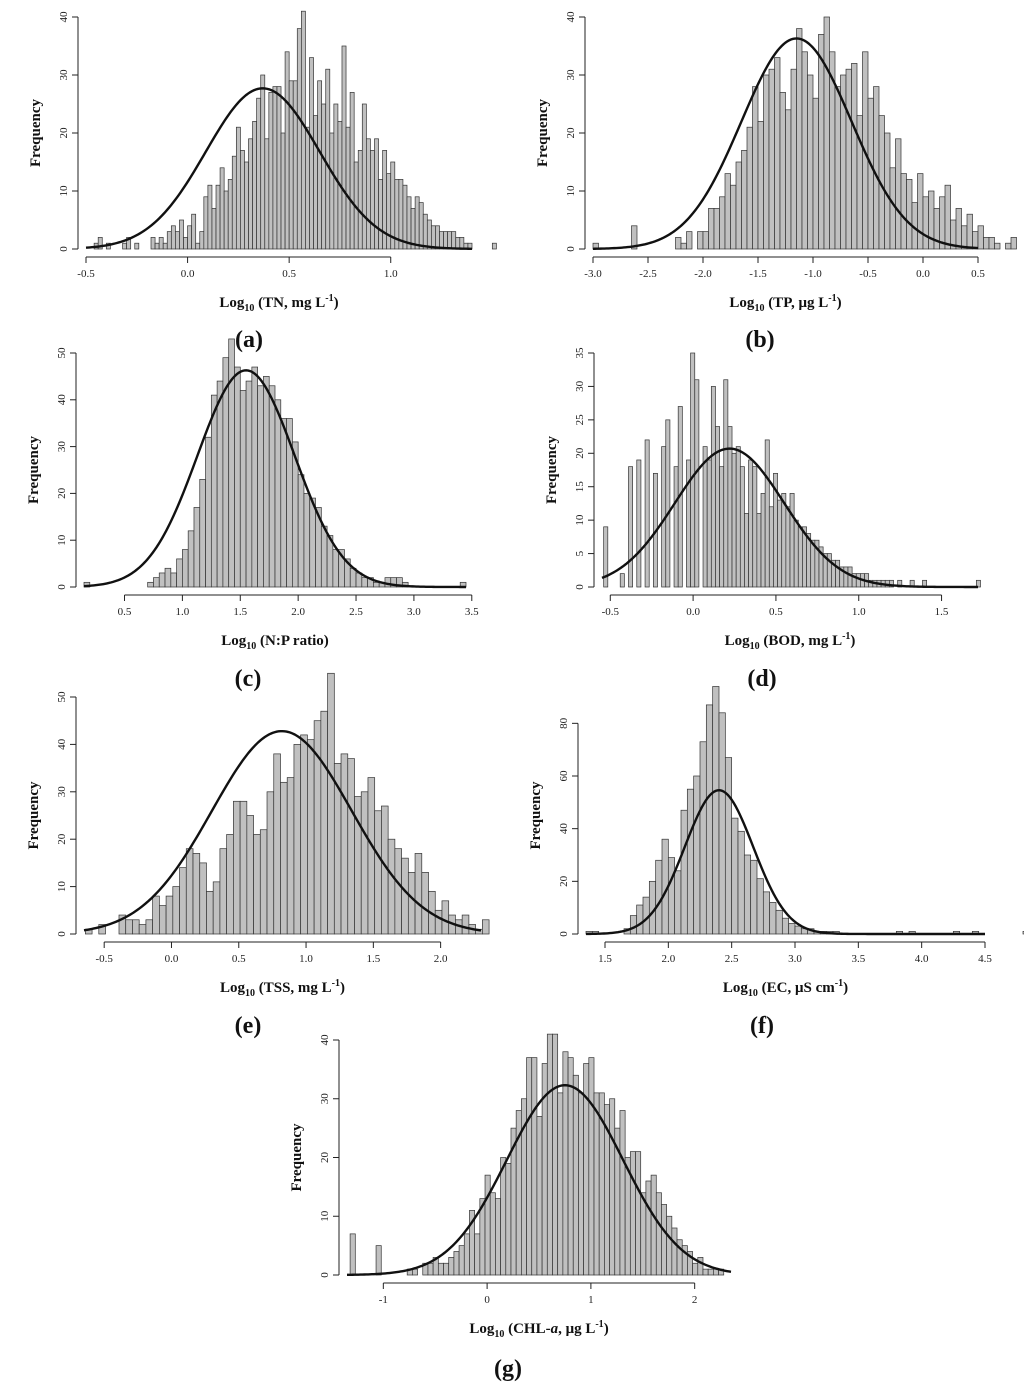 The height and width of the screenshot is (1395, 1024). What do you see at coordinates (796, 303) in the screenshot?
I see `x-title-main: (TP, μg L` at bounding box center [796, 303].